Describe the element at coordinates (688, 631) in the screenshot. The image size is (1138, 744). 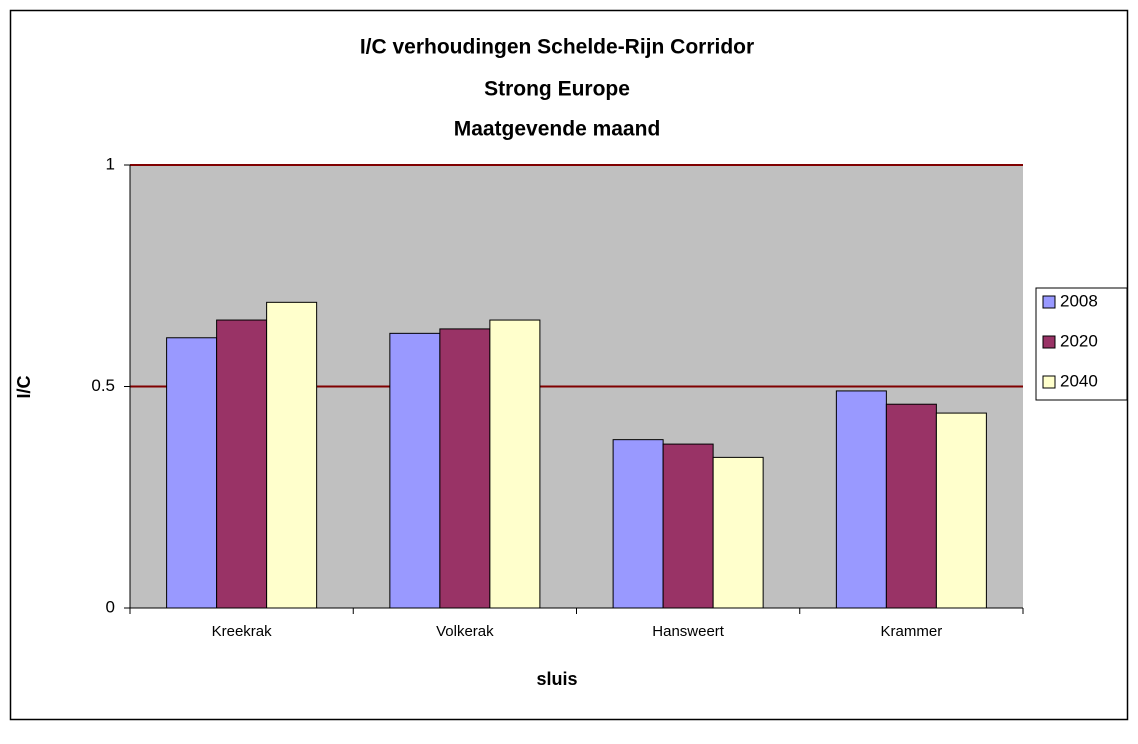
I see `x-tick-label: Hansweert` at that location.